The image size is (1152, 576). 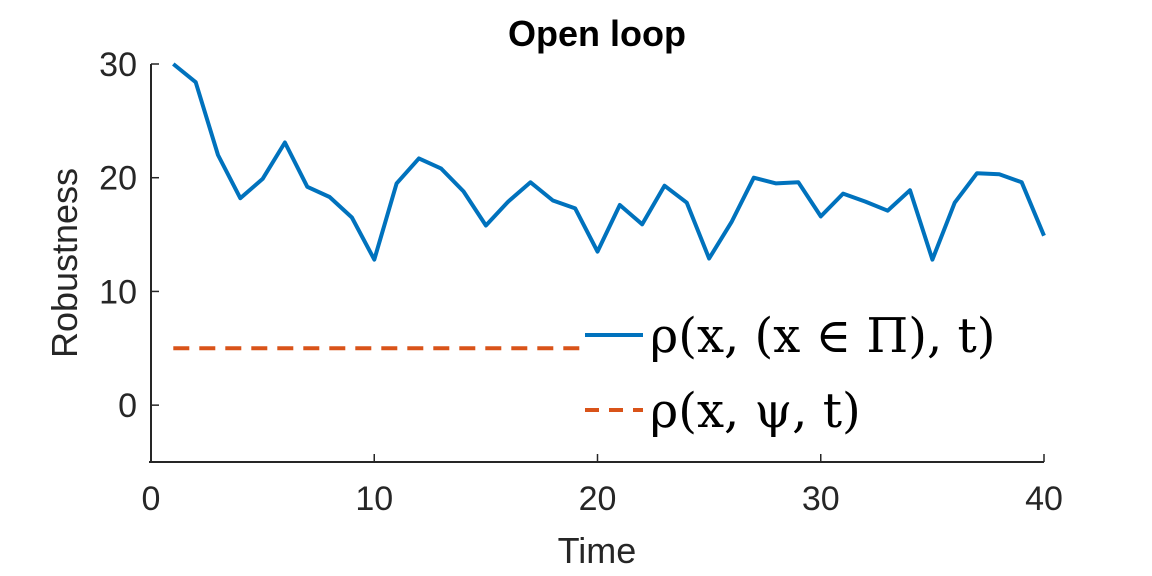 What do you see at coordinates (118, 65) in the screenshot?
I see `y-tick-label: 30` at bounding box center [118, 65].